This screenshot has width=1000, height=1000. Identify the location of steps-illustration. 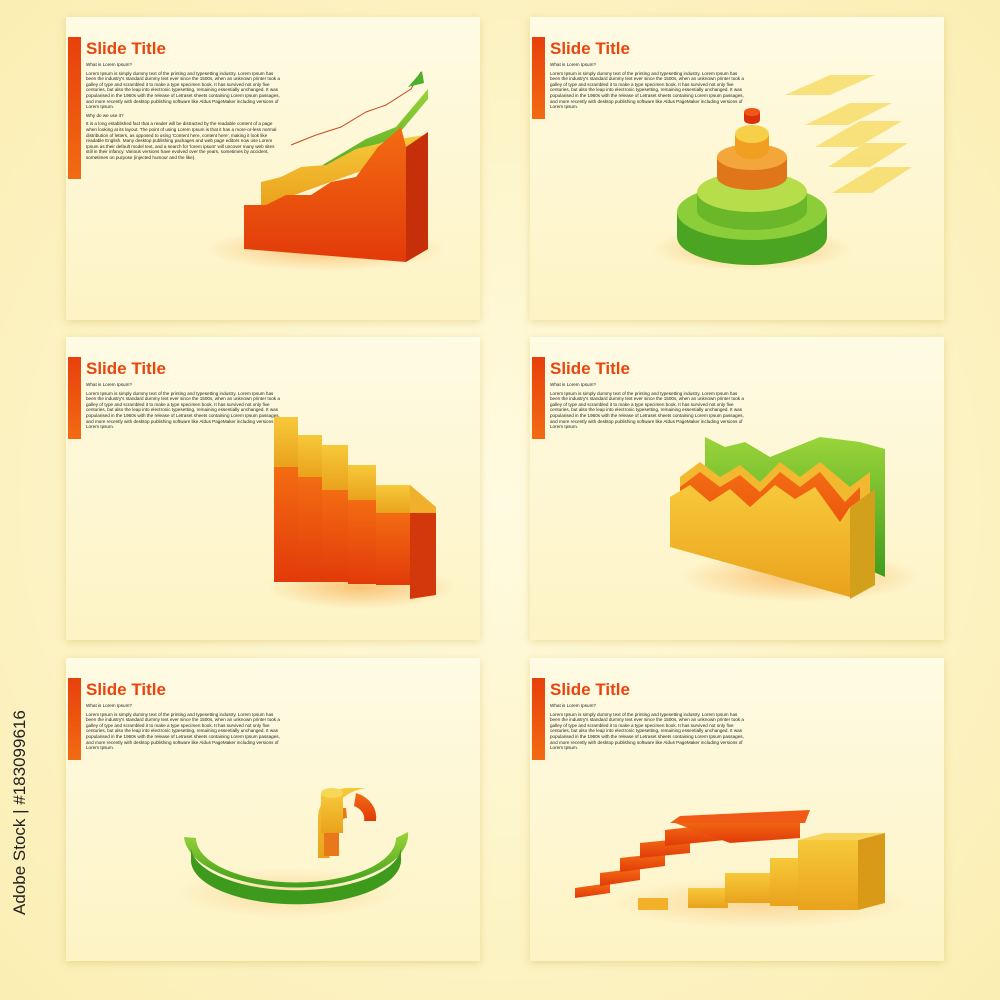
(742, 869).